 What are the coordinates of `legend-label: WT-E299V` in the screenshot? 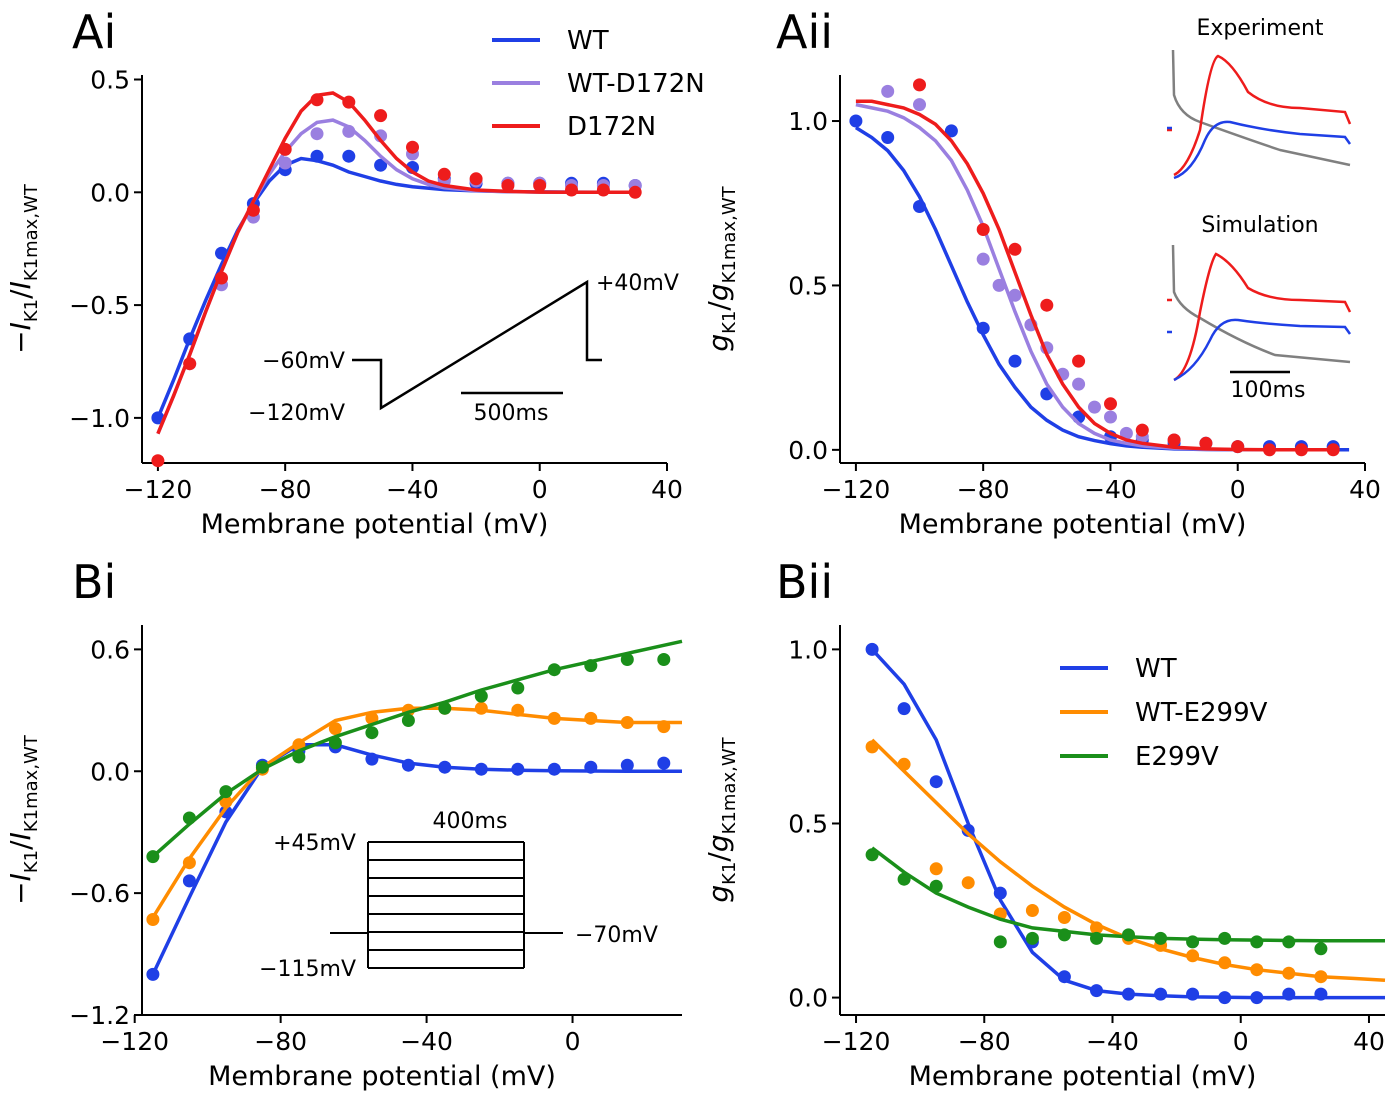 It's located at (1201, 713).